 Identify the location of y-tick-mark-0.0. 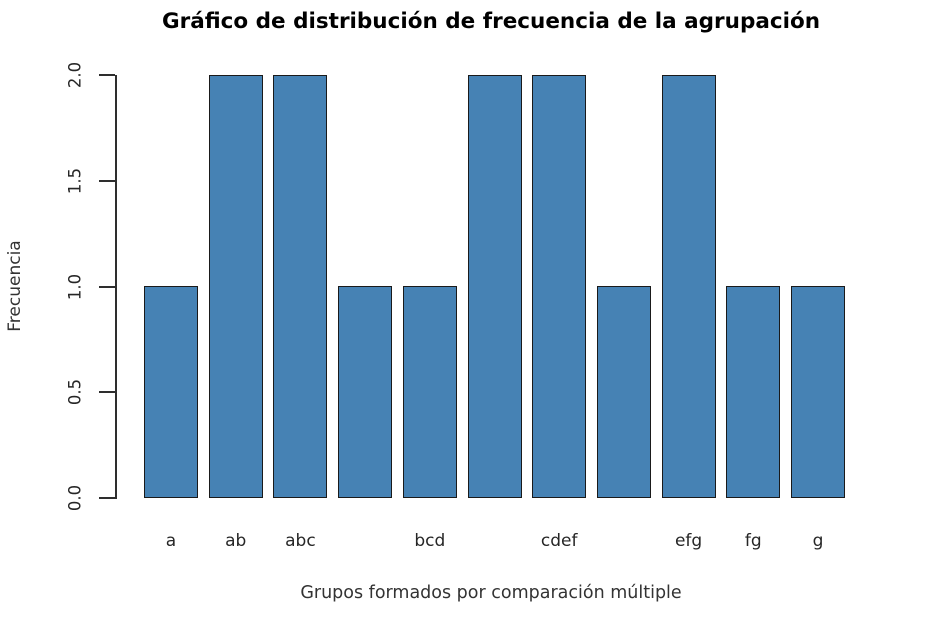
(107, 498).